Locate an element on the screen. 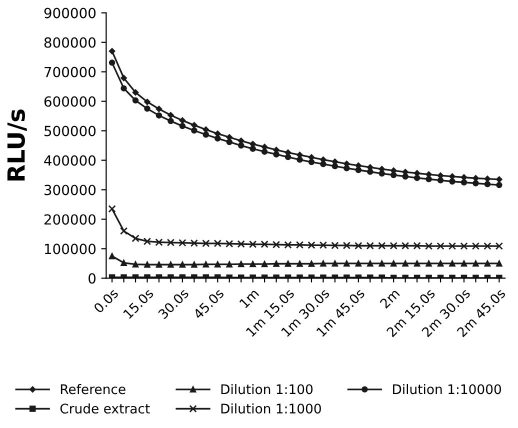  legend-label: Dilution 1:10000 is located at coordinates (447, 389).